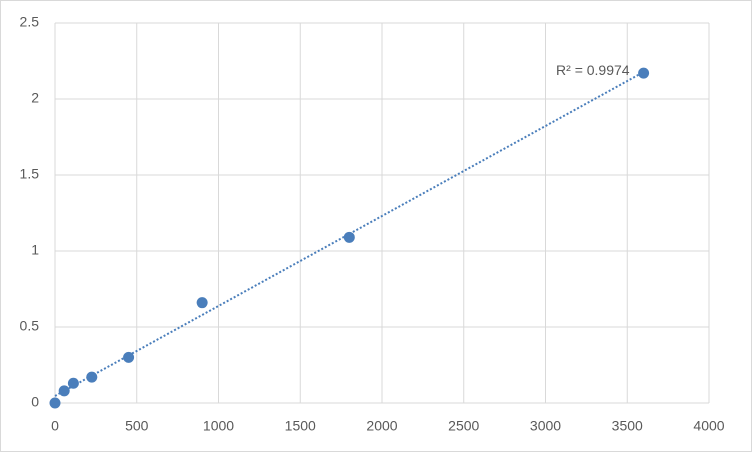 This screenshot has width=752, height=457. What do you see at coordinates (30, 326) in the screenshot?
I see `y-tick-label: 0.5` at bounding box center [30, 326].